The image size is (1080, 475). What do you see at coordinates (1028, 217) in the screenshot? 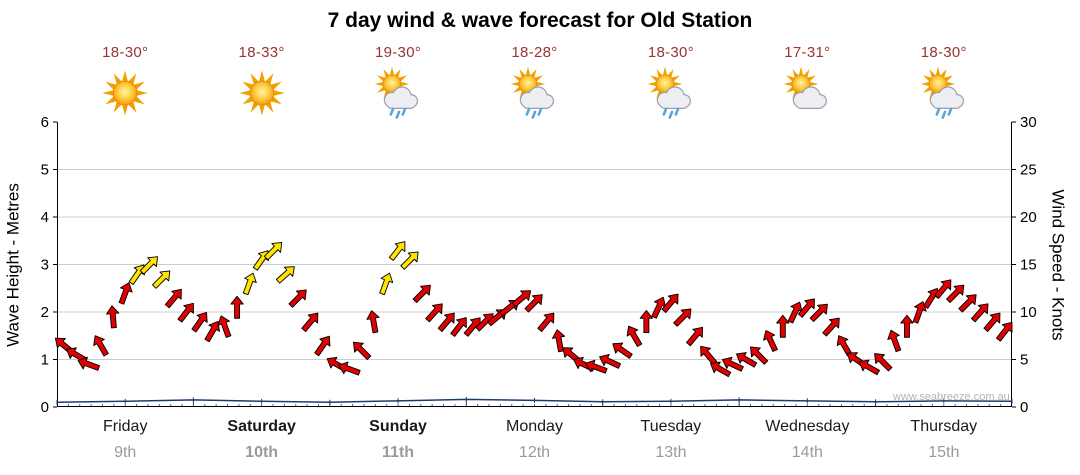
I see `right-axis-tick-label: 20` at bounding box center [1028, 217].